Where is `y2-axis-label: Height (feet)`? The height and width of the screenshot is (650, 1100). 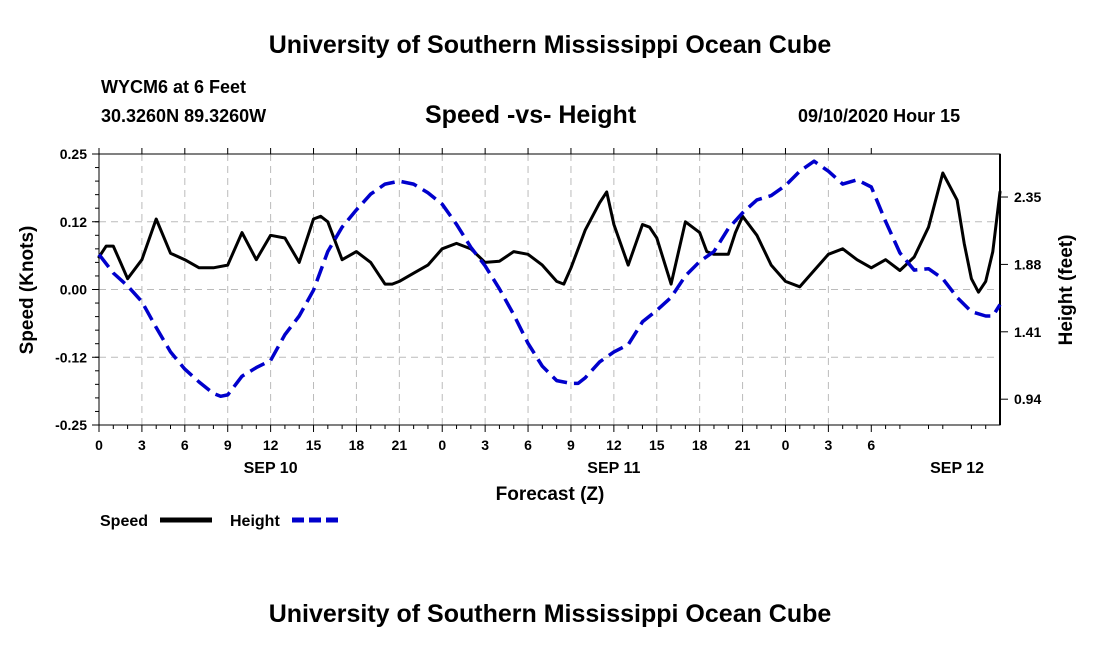 y2-axis-label: Height (feet) is located at coordinates (1066, 290).